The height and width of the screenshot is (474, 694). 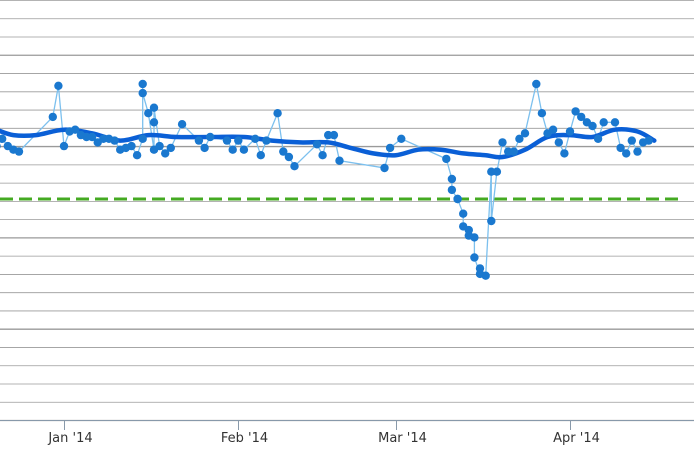 I want to click on x-axis: Jan '14 Feb '14 Mar '14 Apr '14, so click(x=347, y=433).